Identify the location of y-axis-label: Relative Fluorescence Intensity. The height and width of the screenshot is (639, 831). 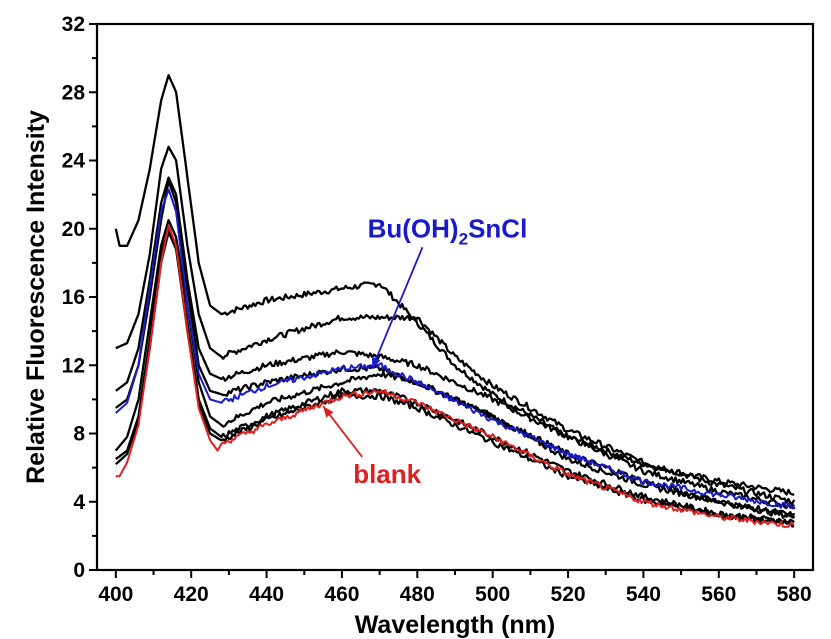
(36, 297).